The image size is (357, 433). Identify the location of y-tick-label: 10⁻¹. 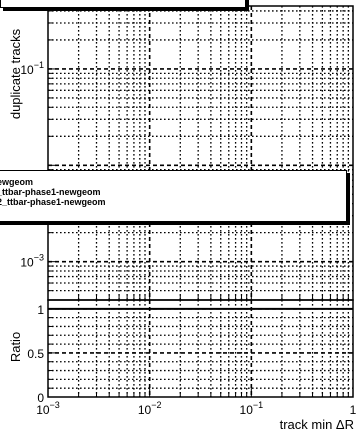
(32, 68).